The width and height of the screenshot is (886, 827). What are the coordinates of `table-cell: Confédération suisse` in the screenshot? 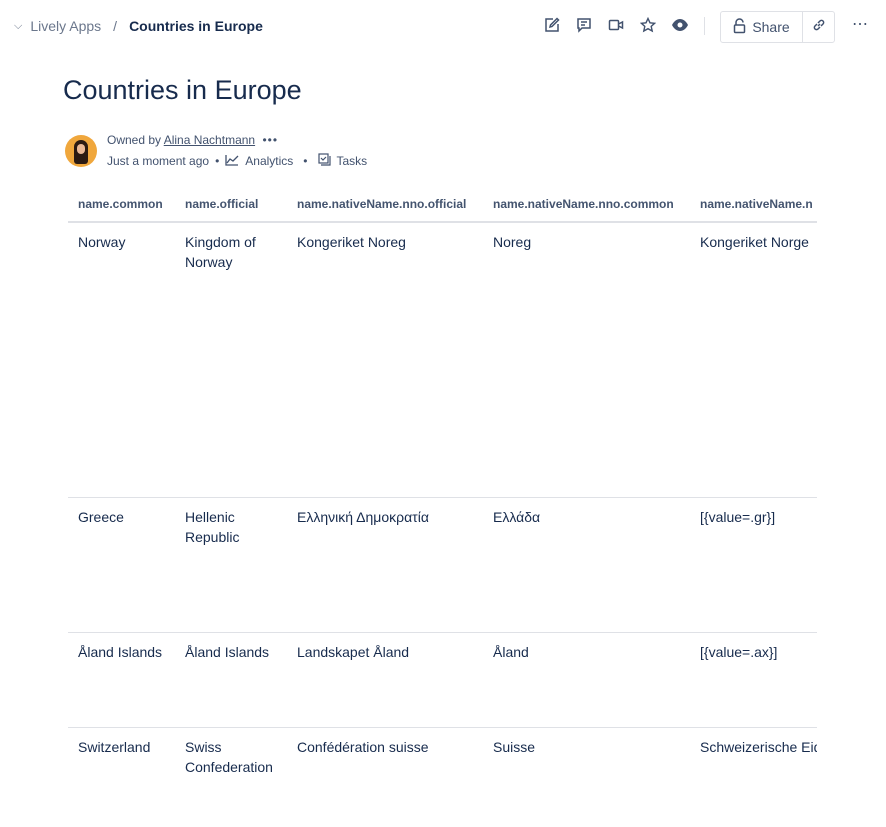 It's located at (363, 746).